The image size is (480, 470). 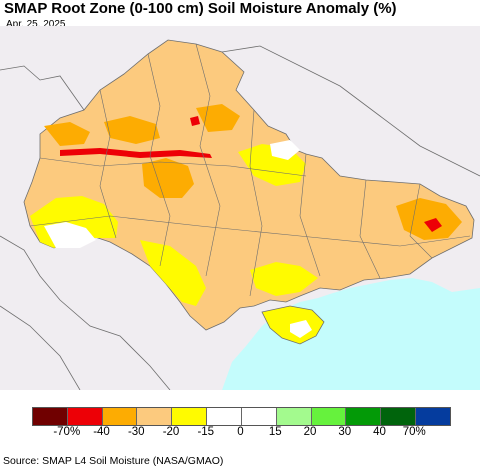 What do you see at coordinates (206, 432) in the screenshot?
I see `legend-tick: -15` at bounding box center [206, 432].